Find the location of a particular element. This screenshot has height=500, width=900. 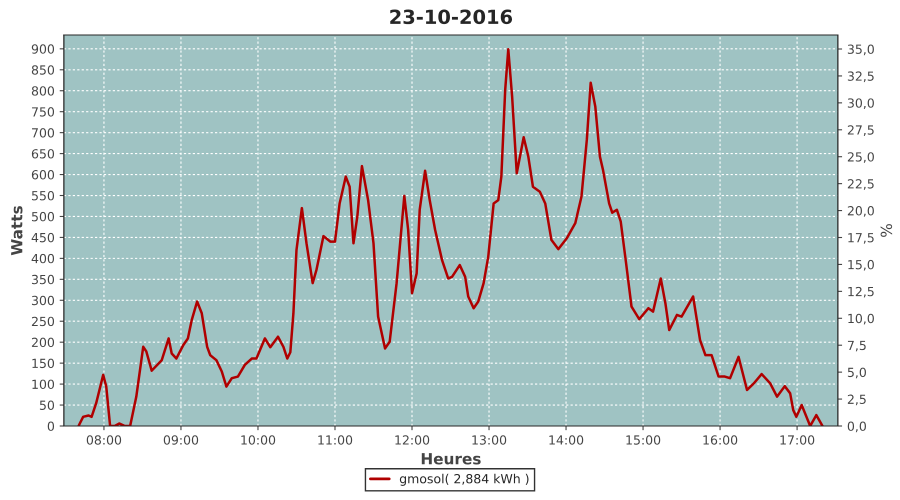

x-tick-label: 09:00 is located at coordinates (181, 440).